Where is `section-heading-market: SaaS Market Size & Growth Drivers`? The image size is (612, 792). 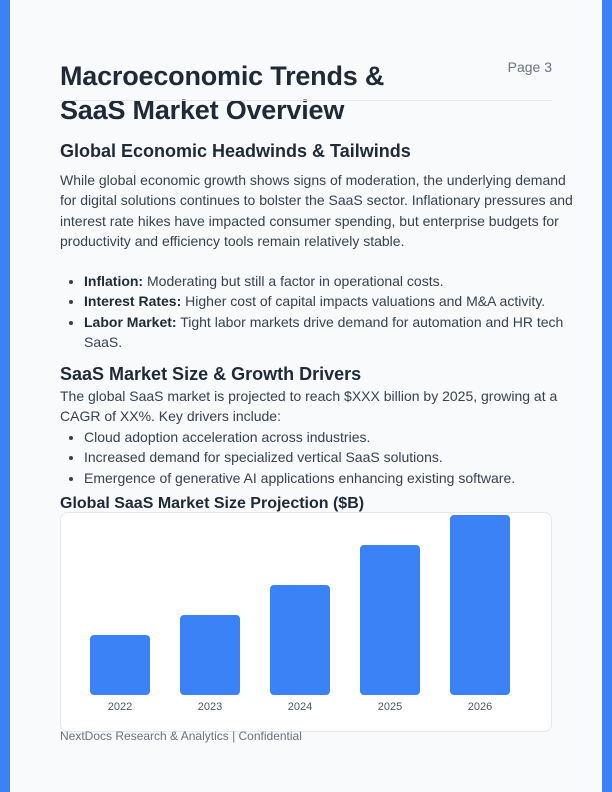 section-heading-market: SaaS Market Size & Growth Drivers is located at coordinates (211, 374).